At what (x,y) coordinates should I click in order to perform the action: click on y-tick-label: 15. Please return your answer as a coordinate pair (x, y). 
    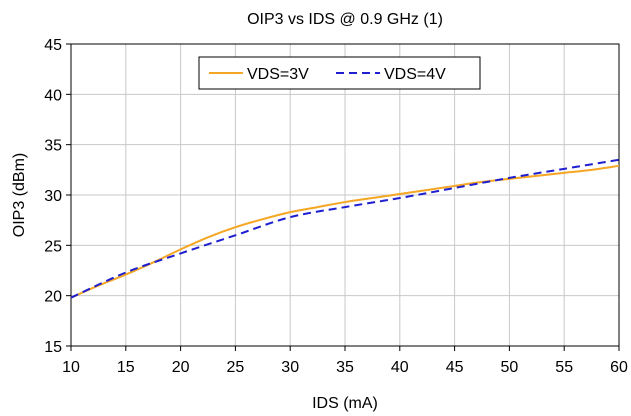
    Looking at the image, I should click on (53, 347).